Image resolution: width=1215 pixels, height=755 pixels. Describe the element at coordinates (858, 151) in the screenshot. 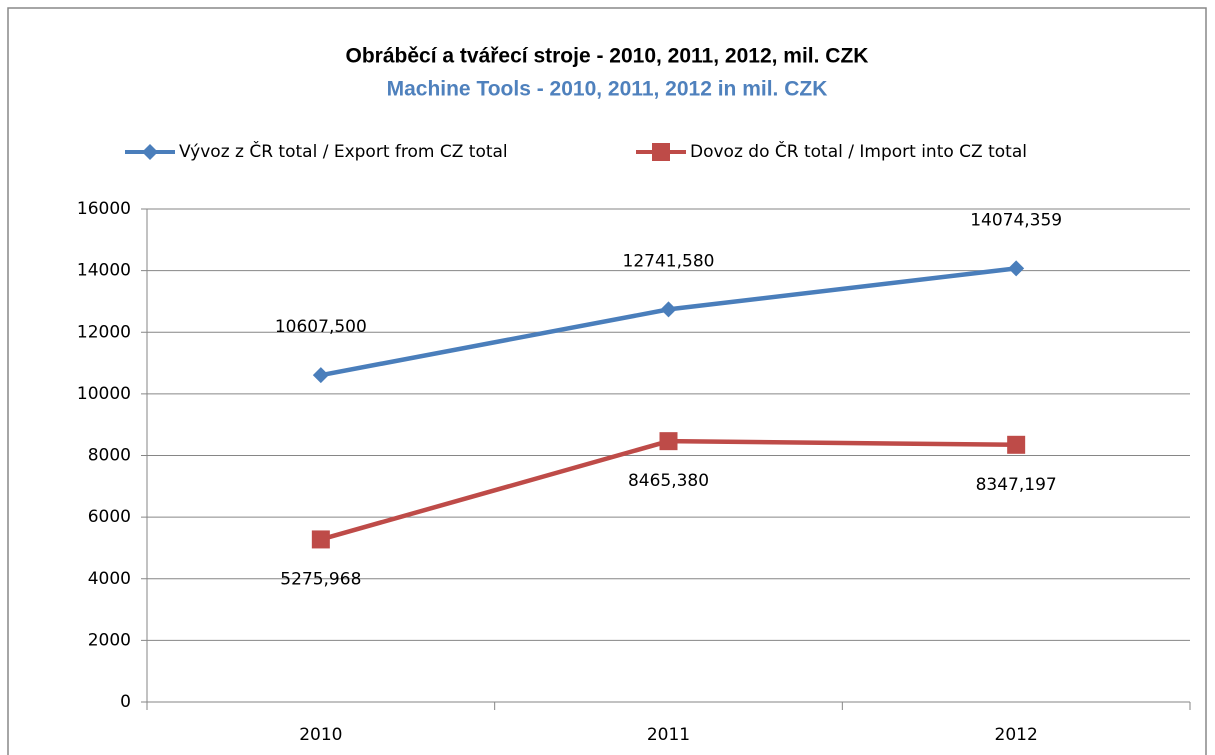

I see `legend-label: Dovoz do ČR total / Import into CZ total` at that location.